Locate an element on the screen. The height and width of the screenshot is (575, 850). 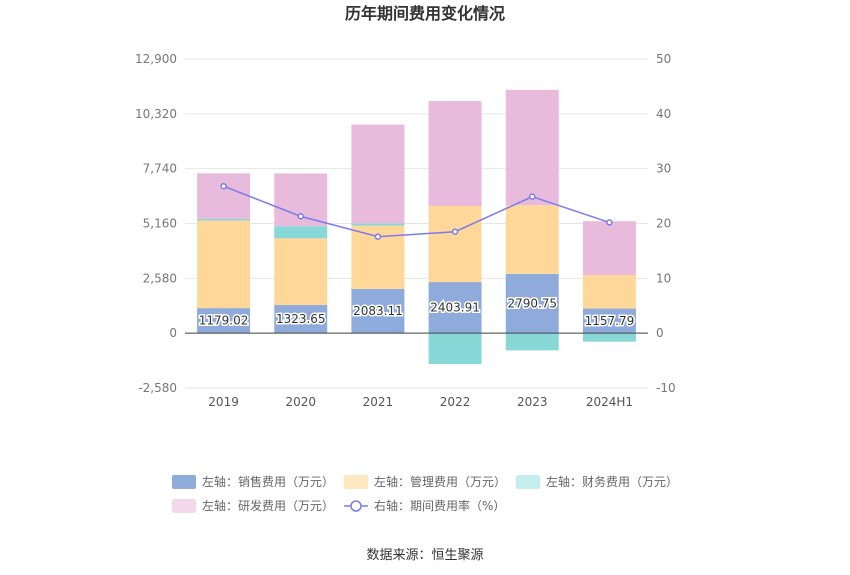
x-tick-label: 2021 is located at coordinates (378, 402).